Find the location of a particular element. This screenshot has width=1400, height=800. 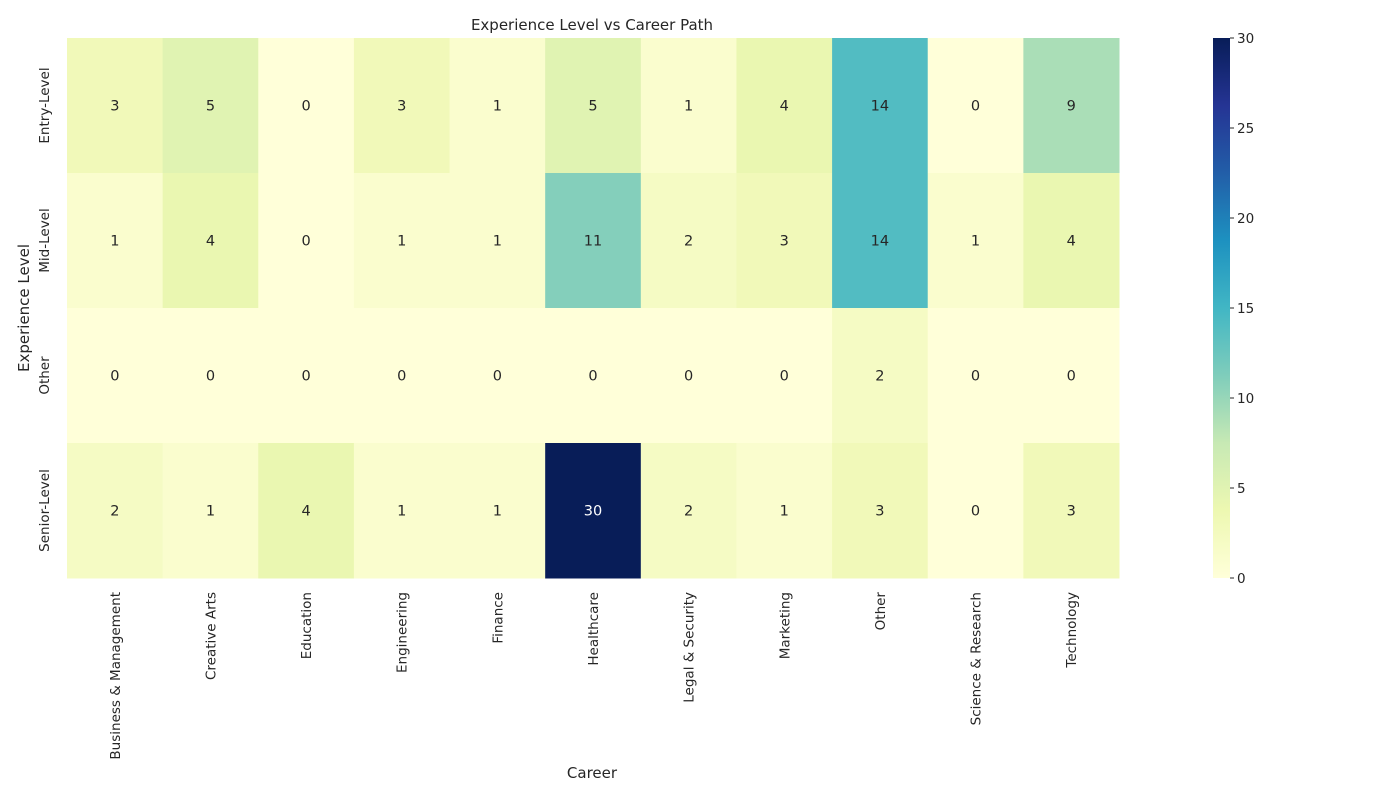

y-tick-label: Entry-Level is located at coordinates (45, 105).